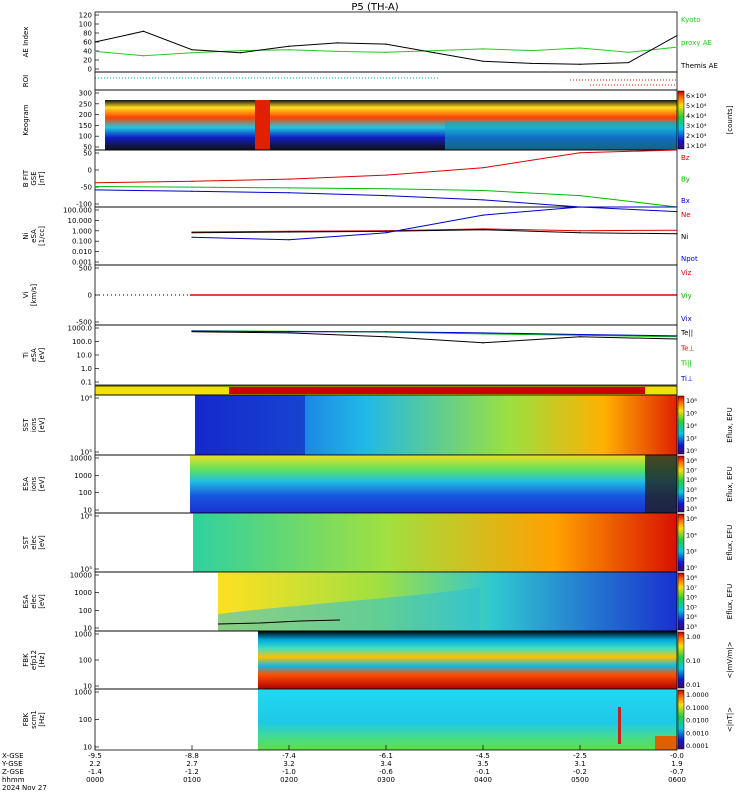 The height and width of the screenshot is (800, 750). I want to click on ytick-ti-2: 10.0, so click(84, 356).